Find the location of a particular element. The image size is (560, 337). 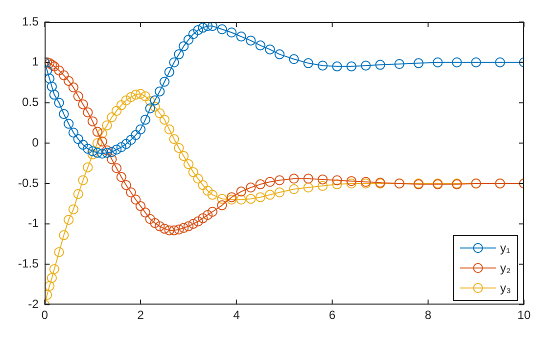

y-tick-label: 1.5 is located at coordinates (30, 21).